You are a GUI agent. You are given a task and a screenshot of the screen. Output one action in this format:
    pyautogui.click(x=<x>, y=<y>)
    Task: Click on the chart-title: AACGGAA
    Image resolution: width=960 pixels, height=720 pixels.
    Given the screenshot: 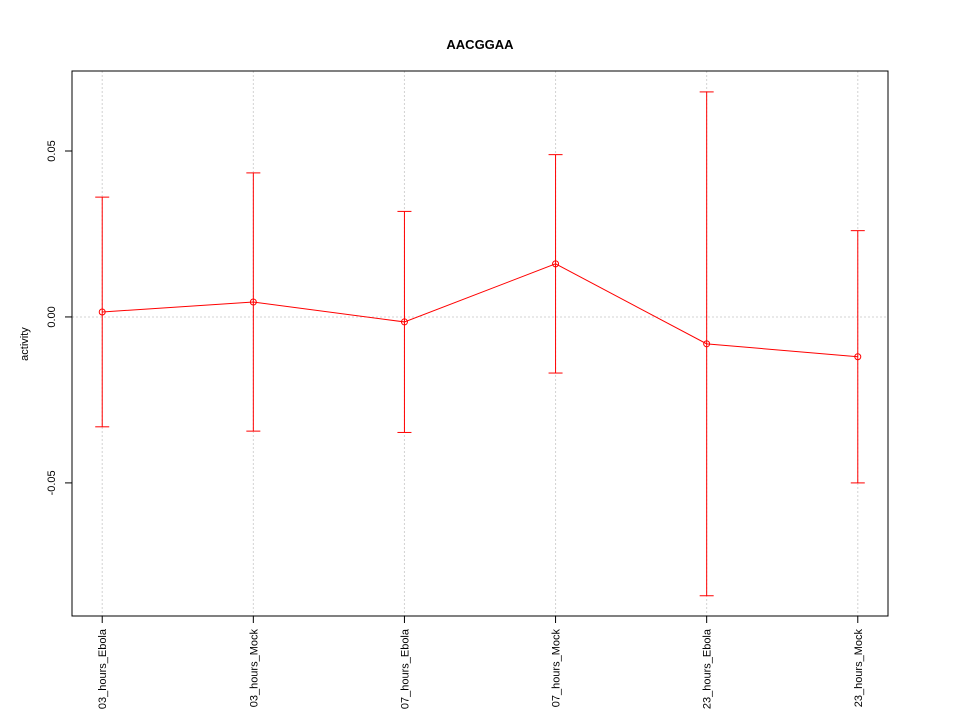 What is the action you would take?
    pyautogui.click(x=480, y=44)
    